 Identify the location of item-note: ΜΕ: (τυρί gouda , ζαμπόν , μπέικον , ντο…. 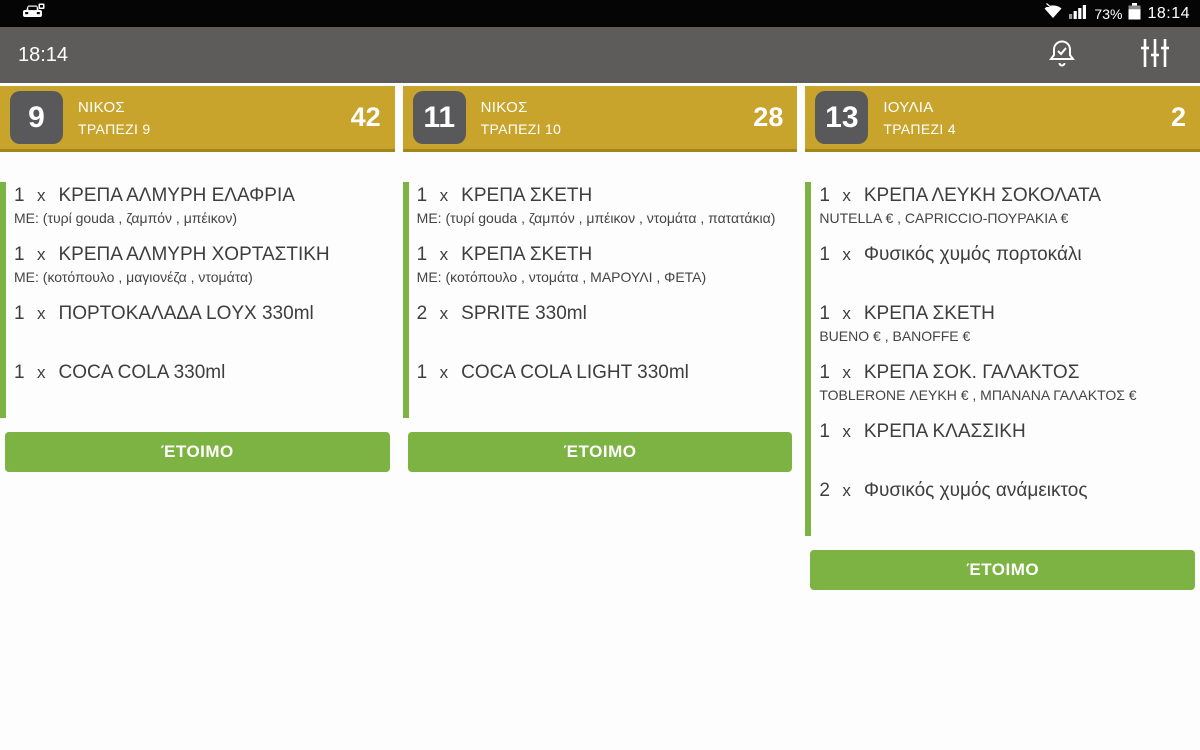
(596, 218).